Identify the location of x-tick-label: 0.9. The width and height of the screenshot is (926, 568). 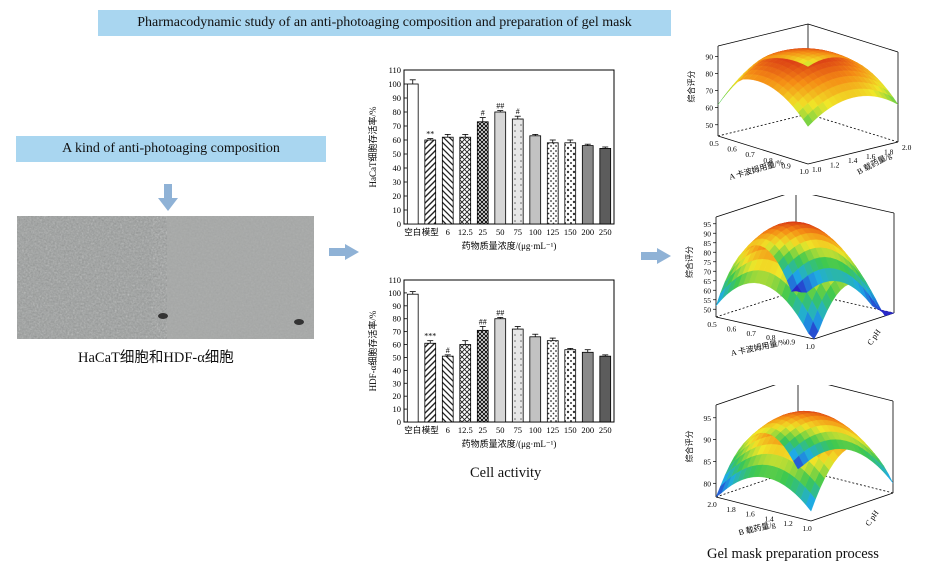
(786, 165).